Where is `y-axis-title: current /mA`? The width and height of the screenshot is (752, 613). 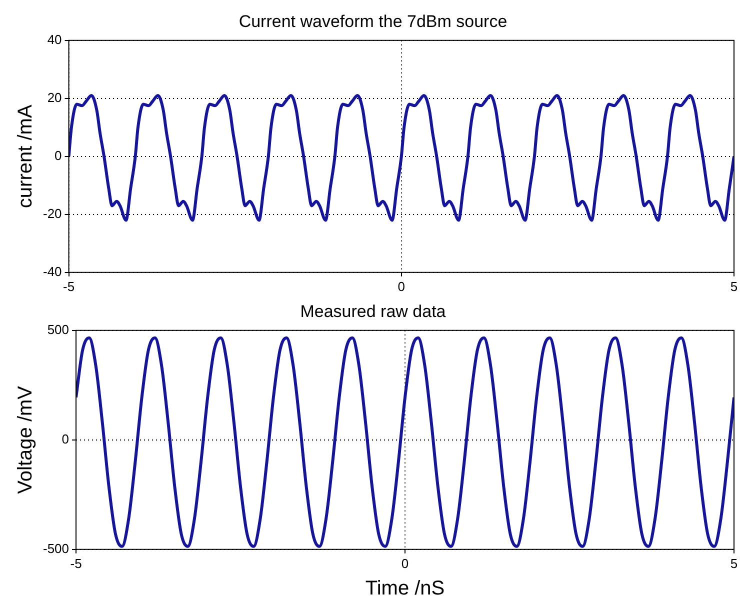 y-axis-title: current /mA is located at coordinates (25, 156).